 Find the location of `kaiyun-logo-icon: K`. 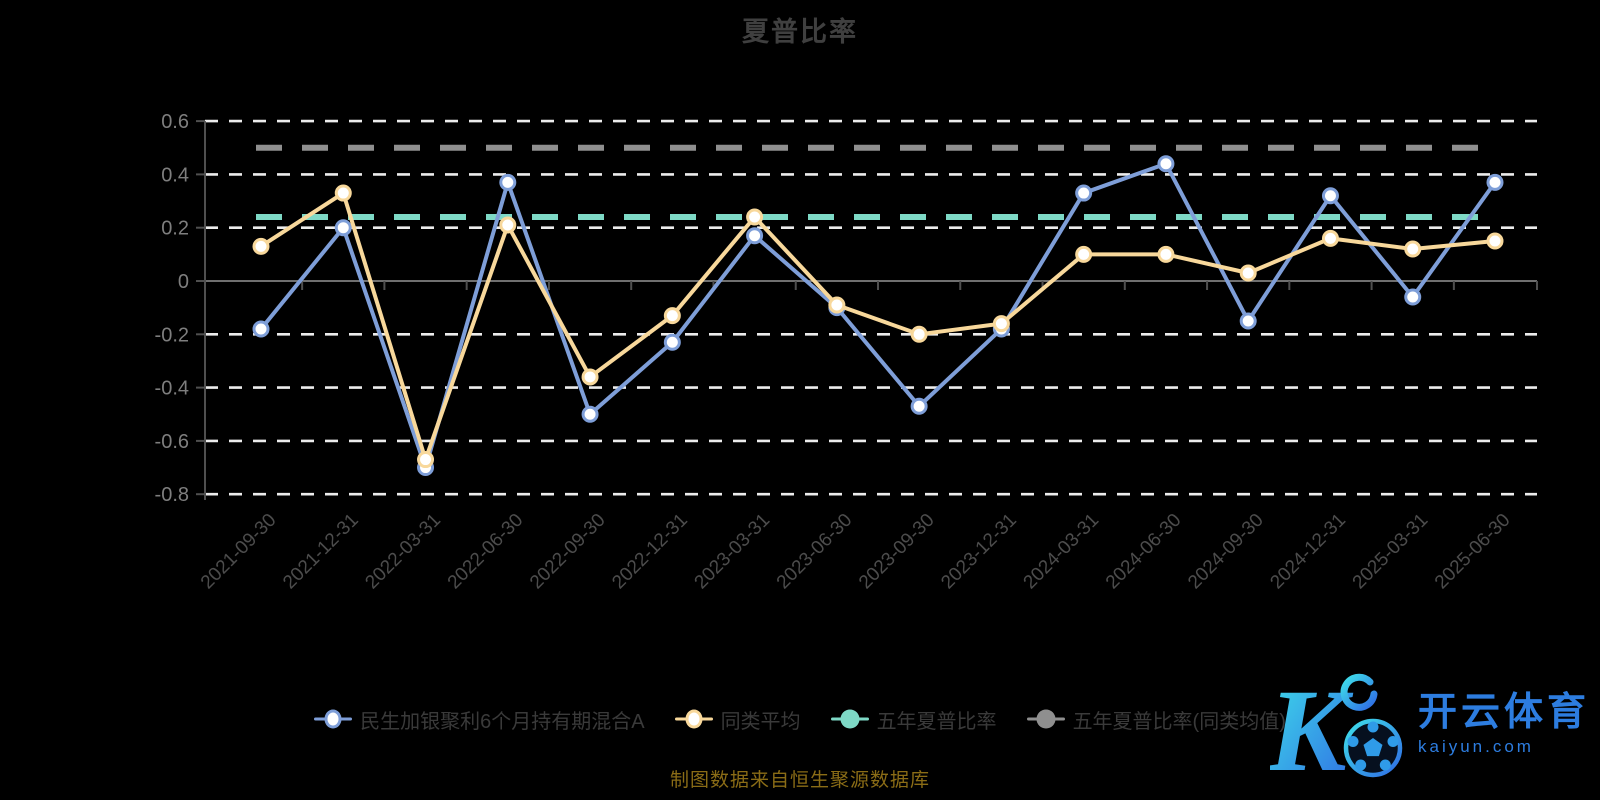

kaiyun-logo-icon: K is located at coordinates (1336, 727).